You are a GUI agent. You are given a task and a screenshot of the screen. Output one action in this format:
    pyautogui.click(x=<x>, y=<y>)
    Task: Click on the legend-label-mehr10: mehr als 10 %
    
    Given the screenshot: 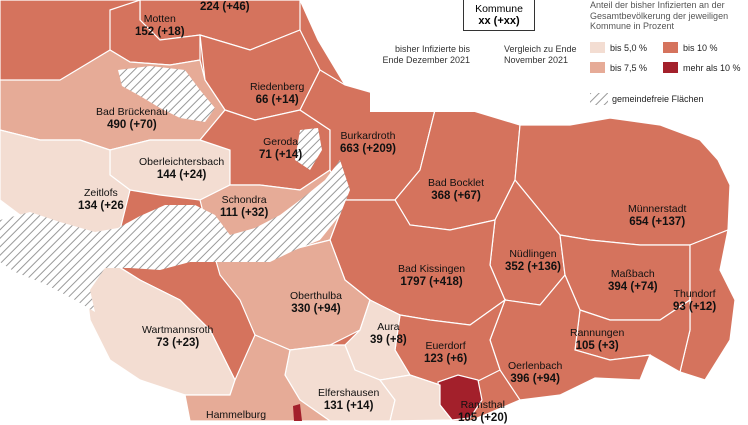 What is the action you would take?
    pyautogui.click(x=712, y=68)
    